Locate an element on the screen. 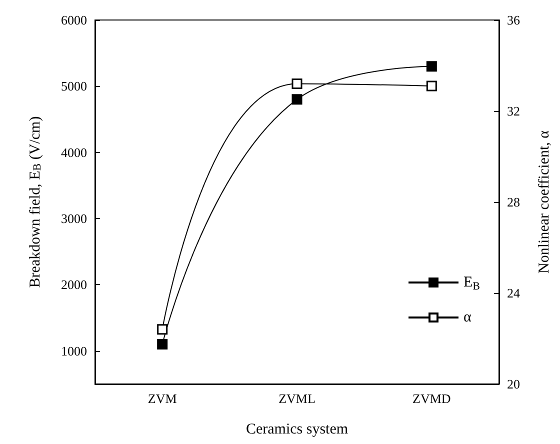 The height and width of the screenshot is (444, 560). y-tick-label: 6000 is located at coordinates (74, 20).